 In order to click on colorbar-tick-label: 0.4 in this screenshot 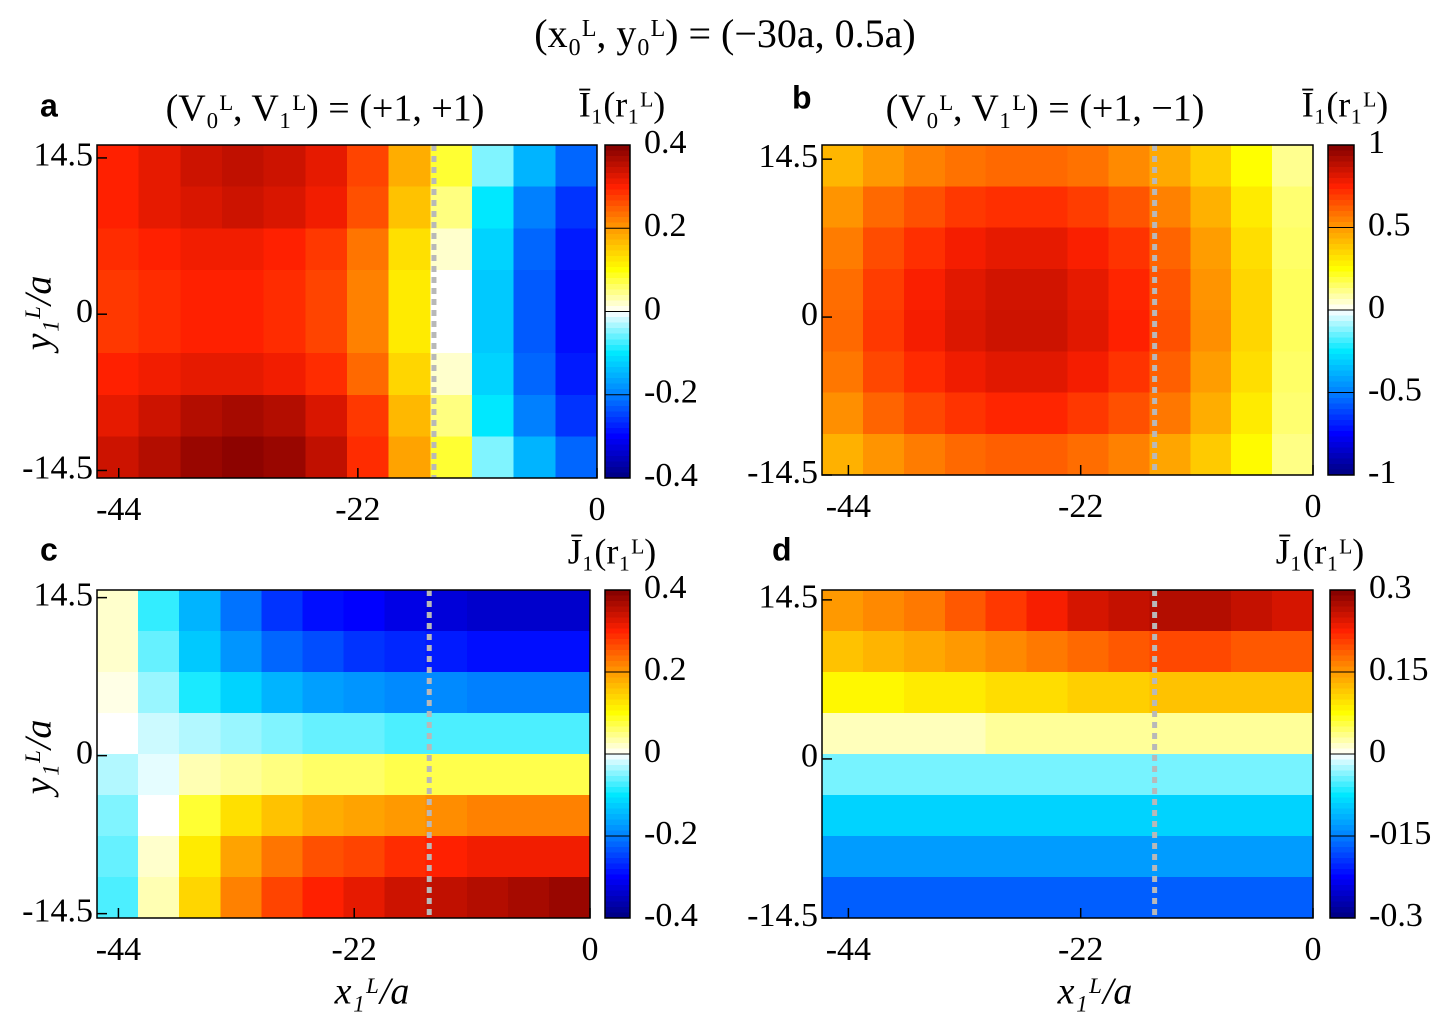, I will do `click(665, 142)`.